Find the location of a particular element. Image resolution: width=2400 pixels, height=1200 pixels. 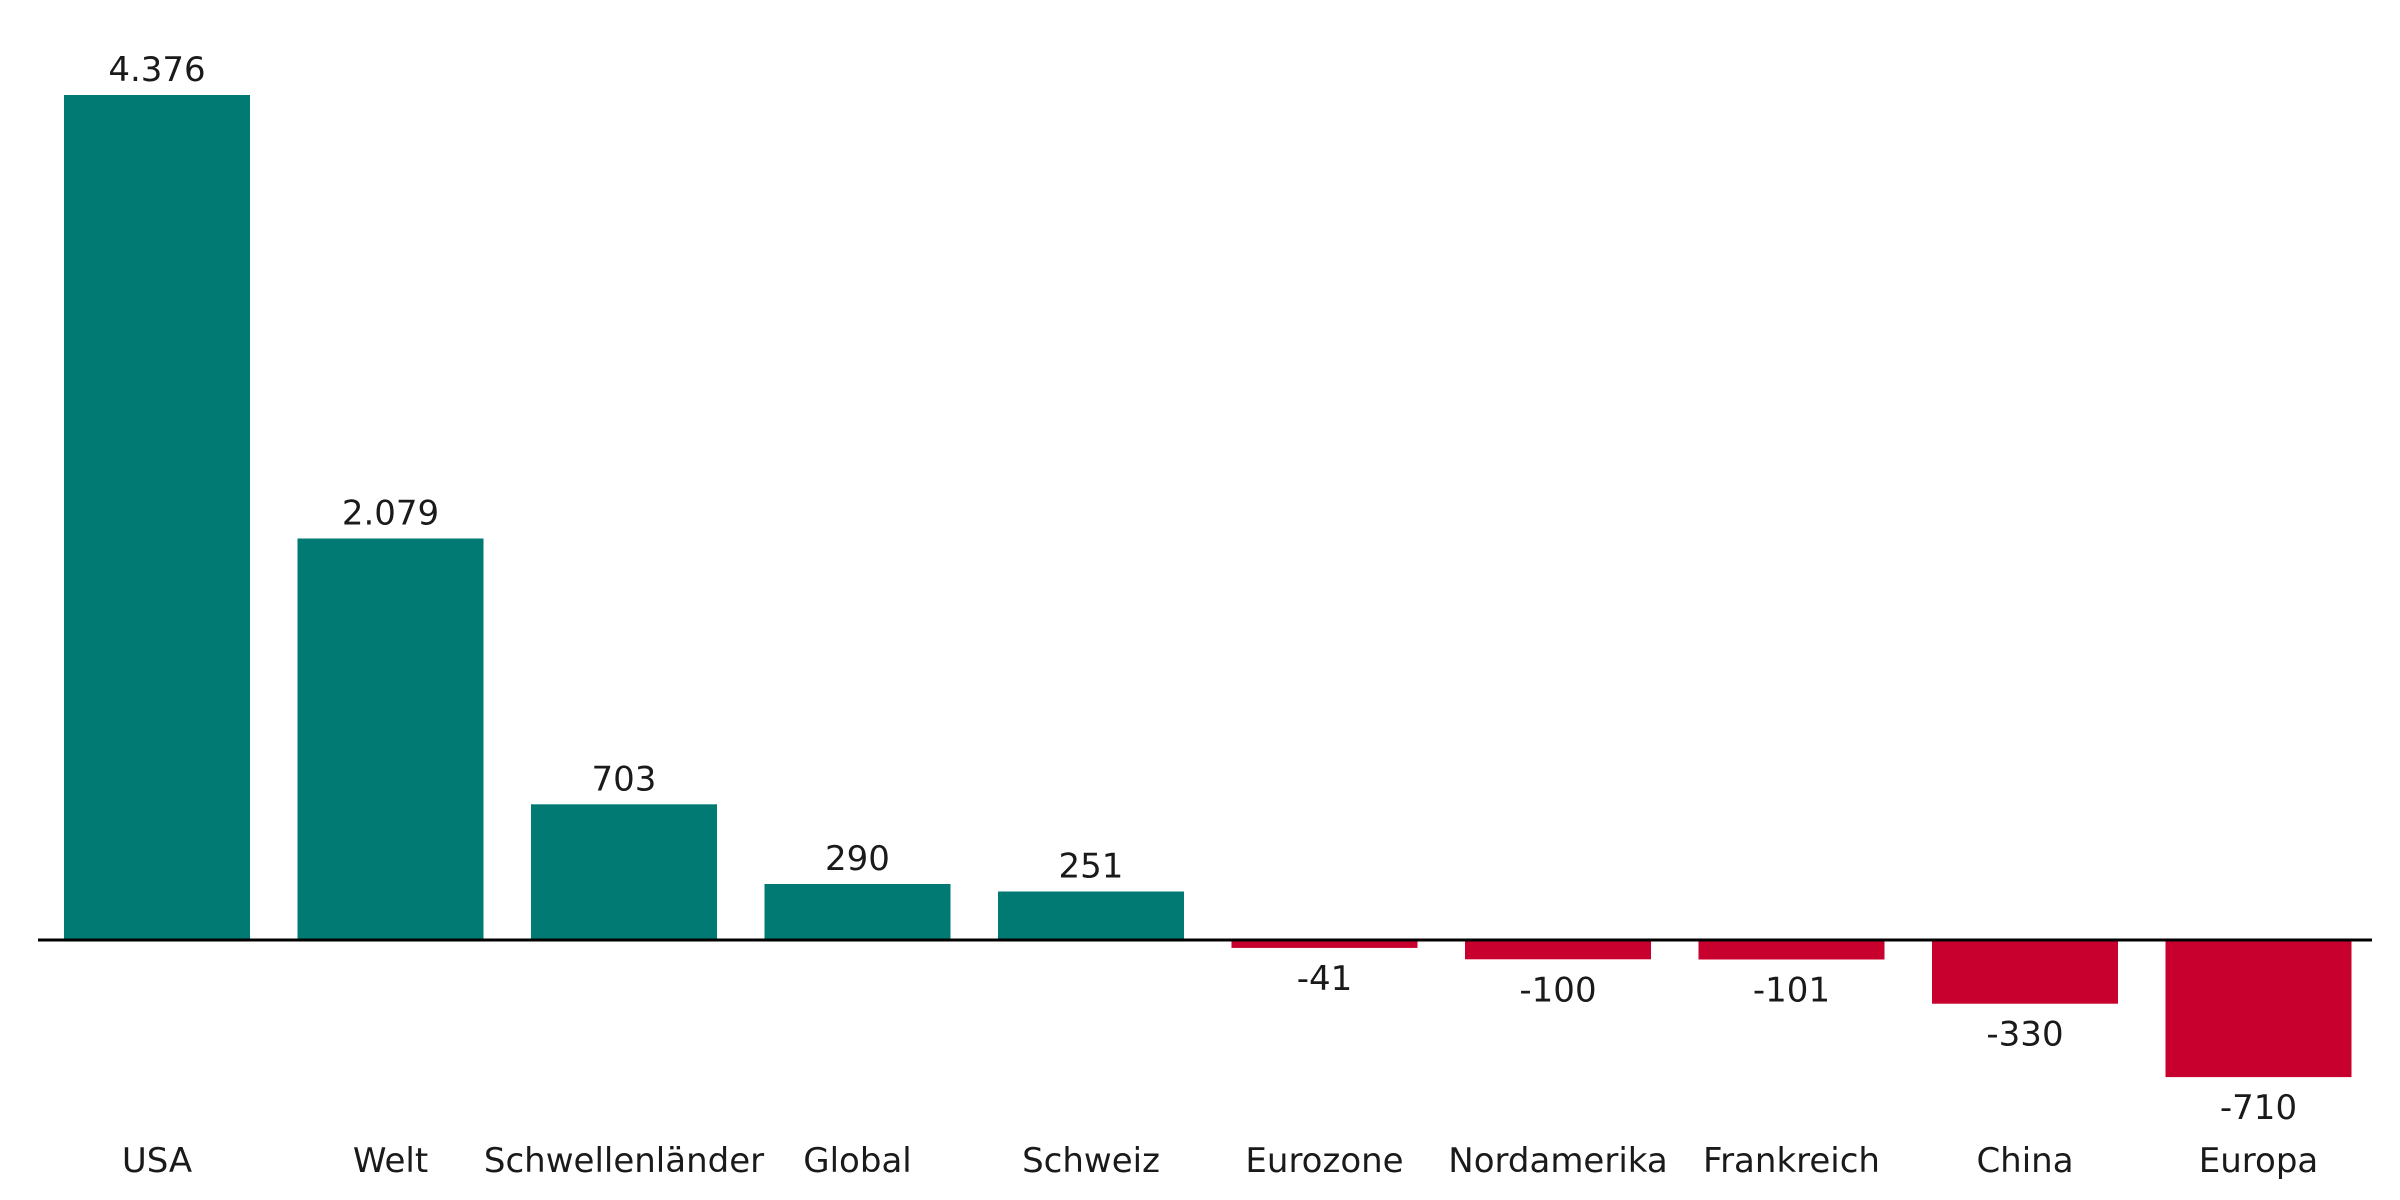

value-label-europa: -710 is located at coordinates (2258, 1108).